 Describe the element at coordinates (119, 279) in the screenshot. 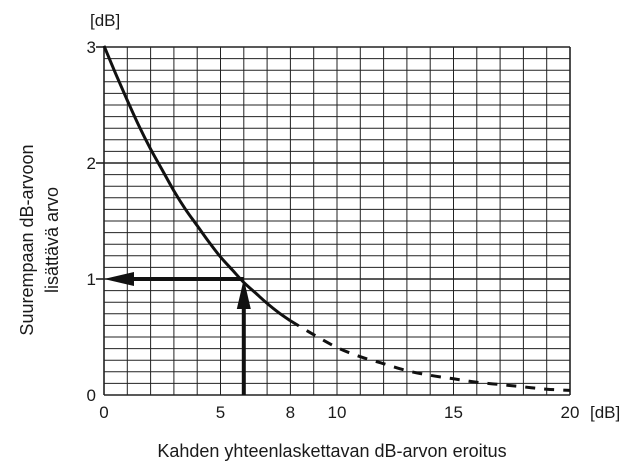

I see `arrow-left-head` at that location.